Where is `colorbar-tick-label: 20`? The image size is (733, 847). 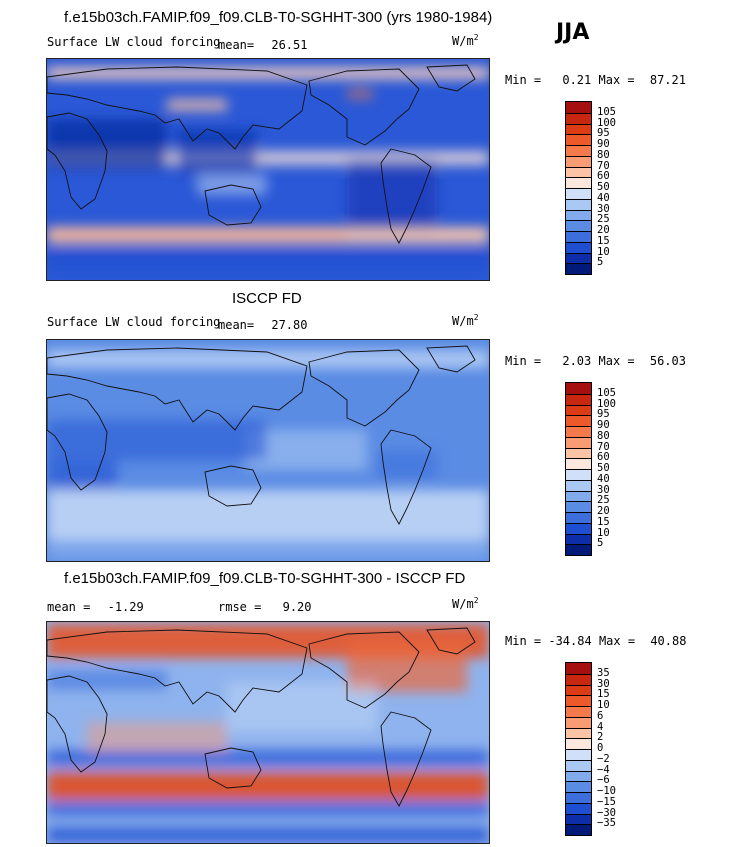 colorbar-tick-label: 20 is located at coordinates (603, 230).